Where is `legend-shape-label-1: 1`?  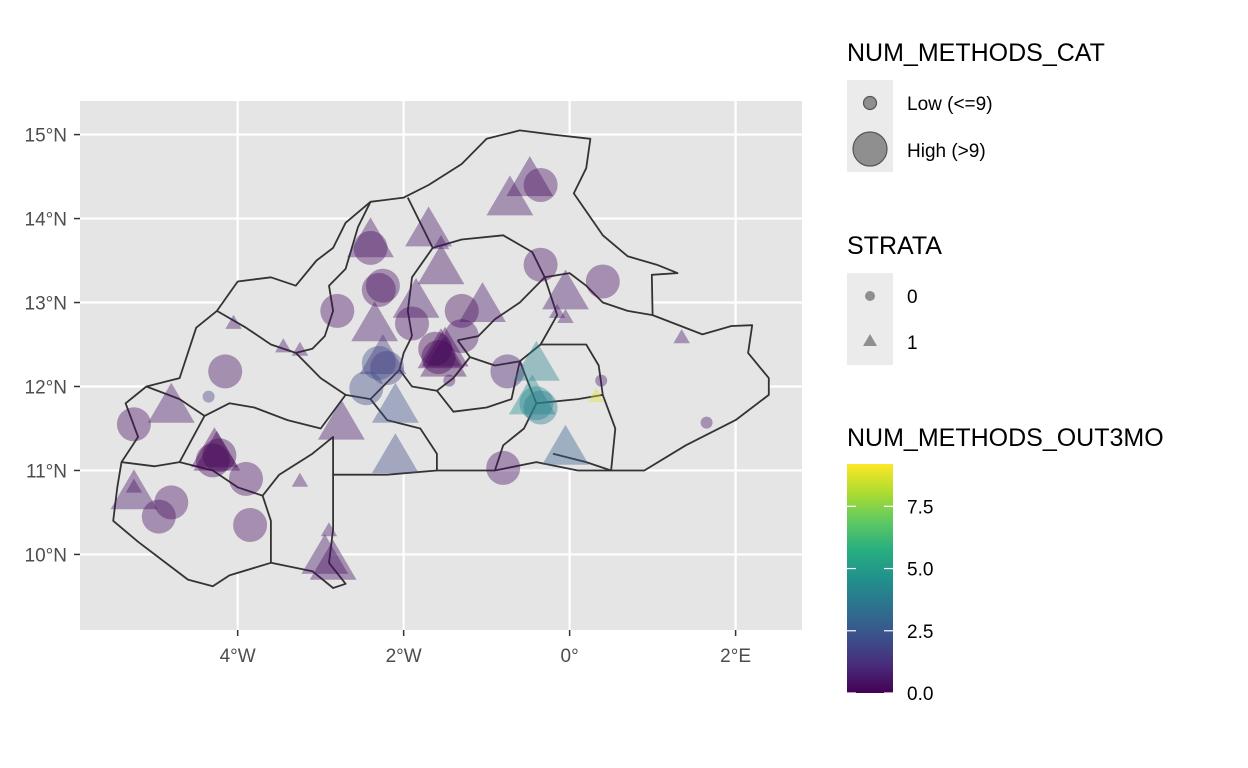 legend-shape-label-1: 1 is located at coordinates (912, 343).